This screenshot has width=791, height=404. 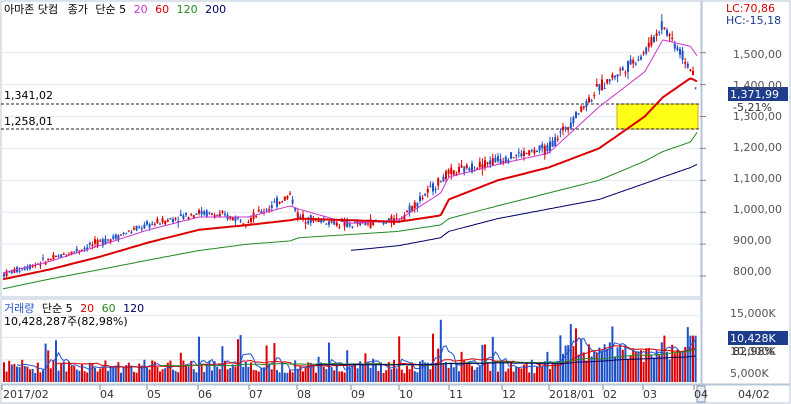 I want to click on x-label-12: 12, so click(x=509, y=394).